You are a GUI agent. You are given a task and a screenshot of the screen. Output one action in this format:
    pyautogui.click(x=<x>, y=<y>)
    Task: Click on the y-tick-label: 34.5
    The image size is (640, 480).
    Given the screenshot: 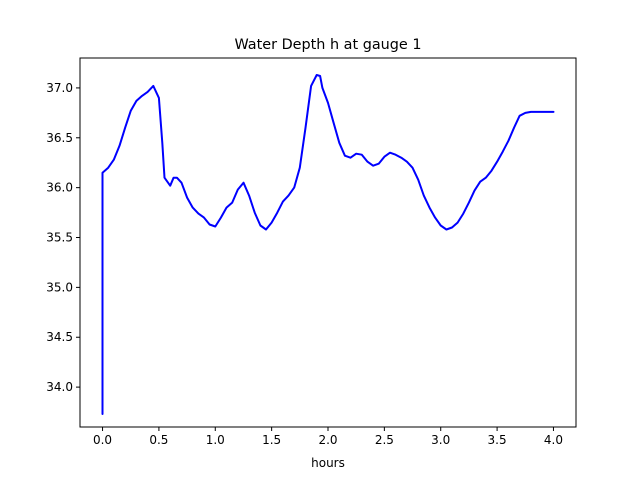 What is the action you would take?
    pyautogui.click(x=59, y=337)
    